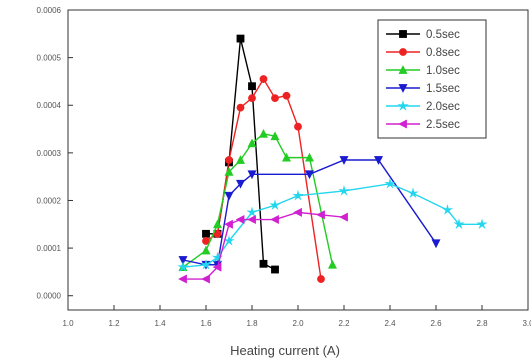 The width and height of the screenshot is (531, 362). What do you see at coordinates (423, 53) in the screenshot?
I see `legend-item: 0.8sec` at bounding box center [423, 53].